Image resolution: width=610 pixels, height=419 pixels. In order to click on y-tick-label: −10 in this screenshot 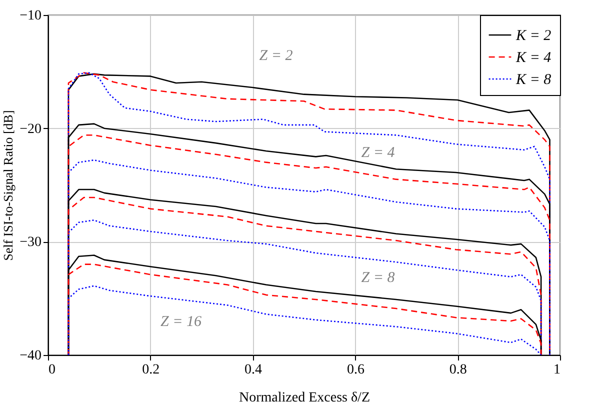, I will do `click(31, 16)`.